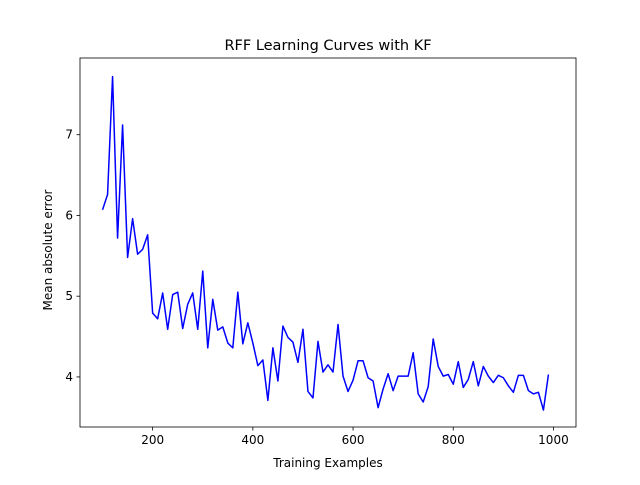  I want to click on x-tick-label: 800, so click(453, 440).